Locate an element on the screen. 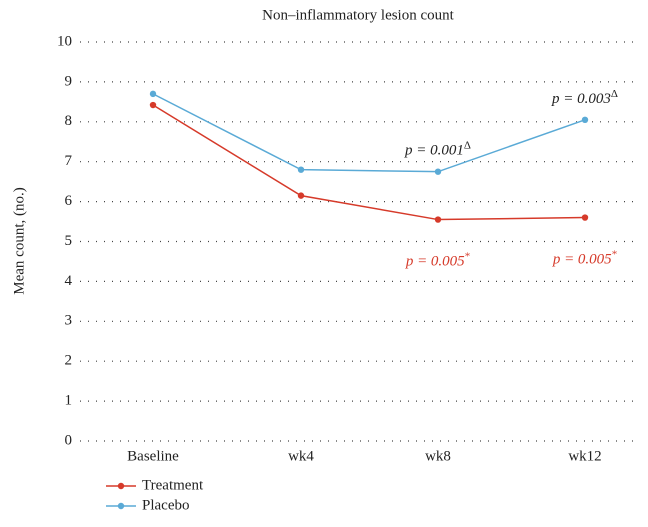 This screenshot has height=527, width=648. x-tick-label: wk4 is located at coordinates (301, 456).